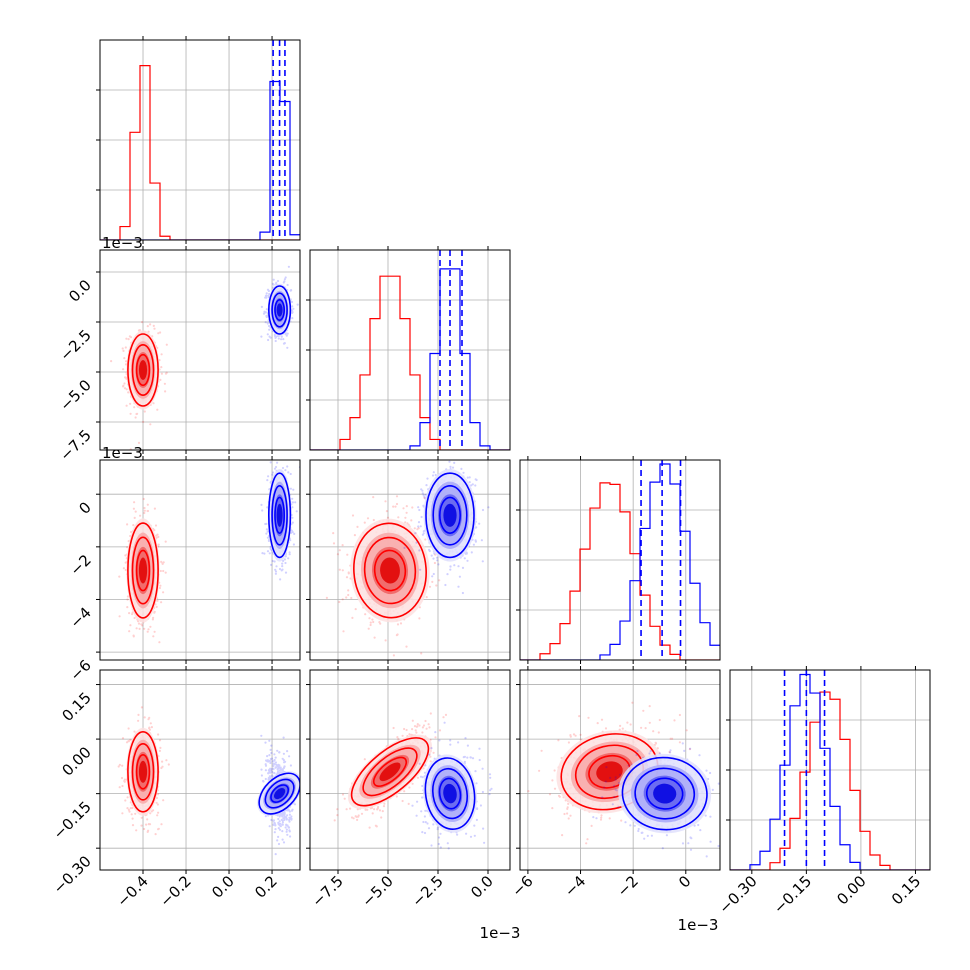 This screenshot has width=970, height=970. What do you see at coordinates (132, 891) in the screenshot?
I see `x-tick-label: −0.4` at bounding box center [132, 891].